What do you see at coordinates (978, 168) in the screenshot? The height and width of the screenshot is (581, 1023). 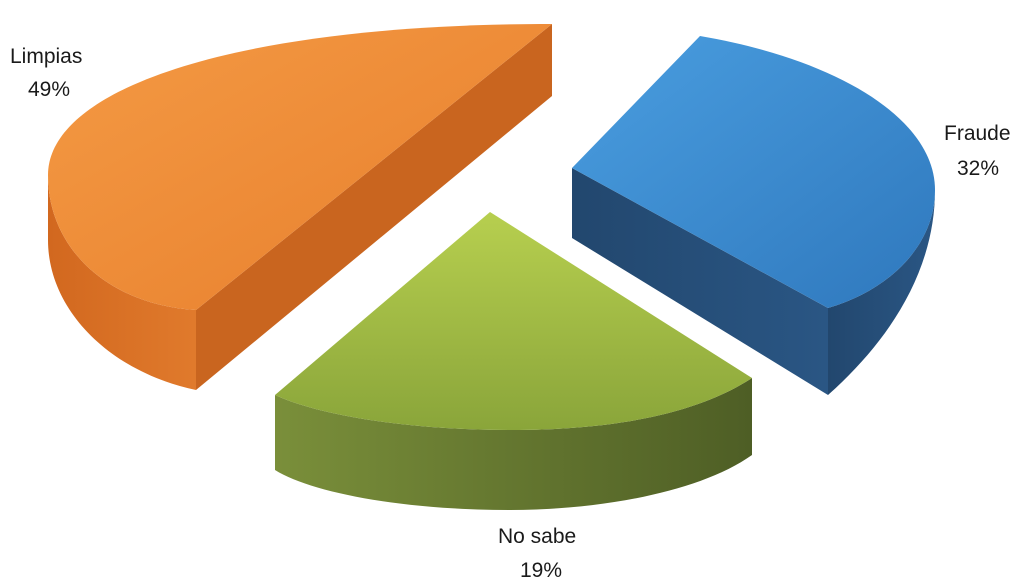 I see `label-fraude-value: 32%` at bounding box center [978, 168].